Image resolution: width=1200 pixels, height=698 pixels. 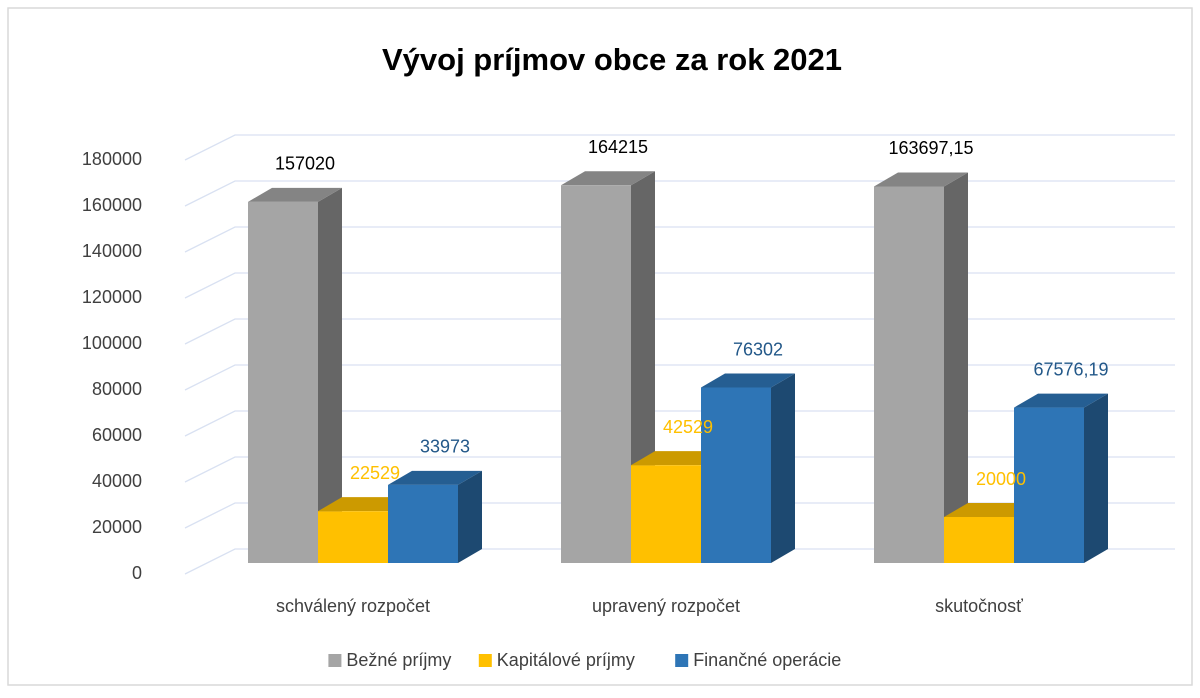 I want to click on data-label: 76302, so click(x=758, y=349).